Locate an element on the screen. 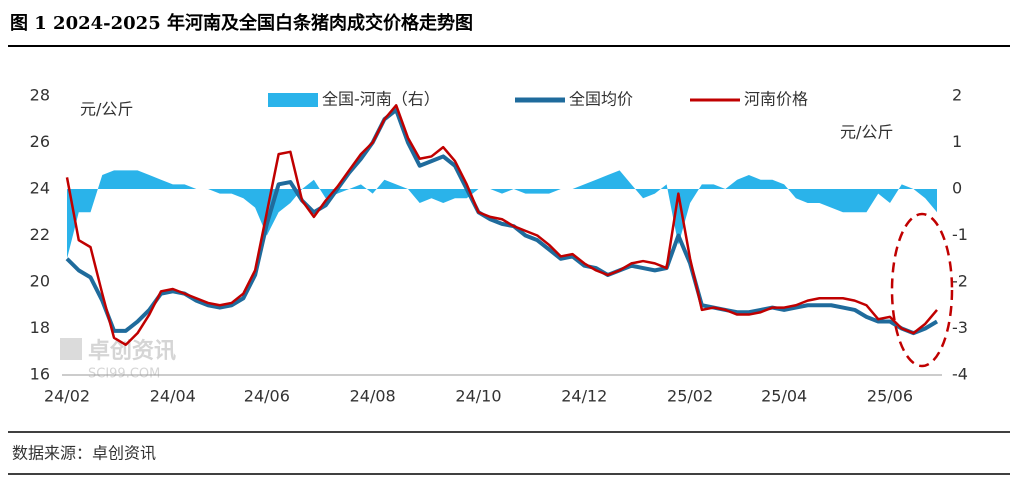  y2-tick-label: -3 is located at coordinates (960, 327).